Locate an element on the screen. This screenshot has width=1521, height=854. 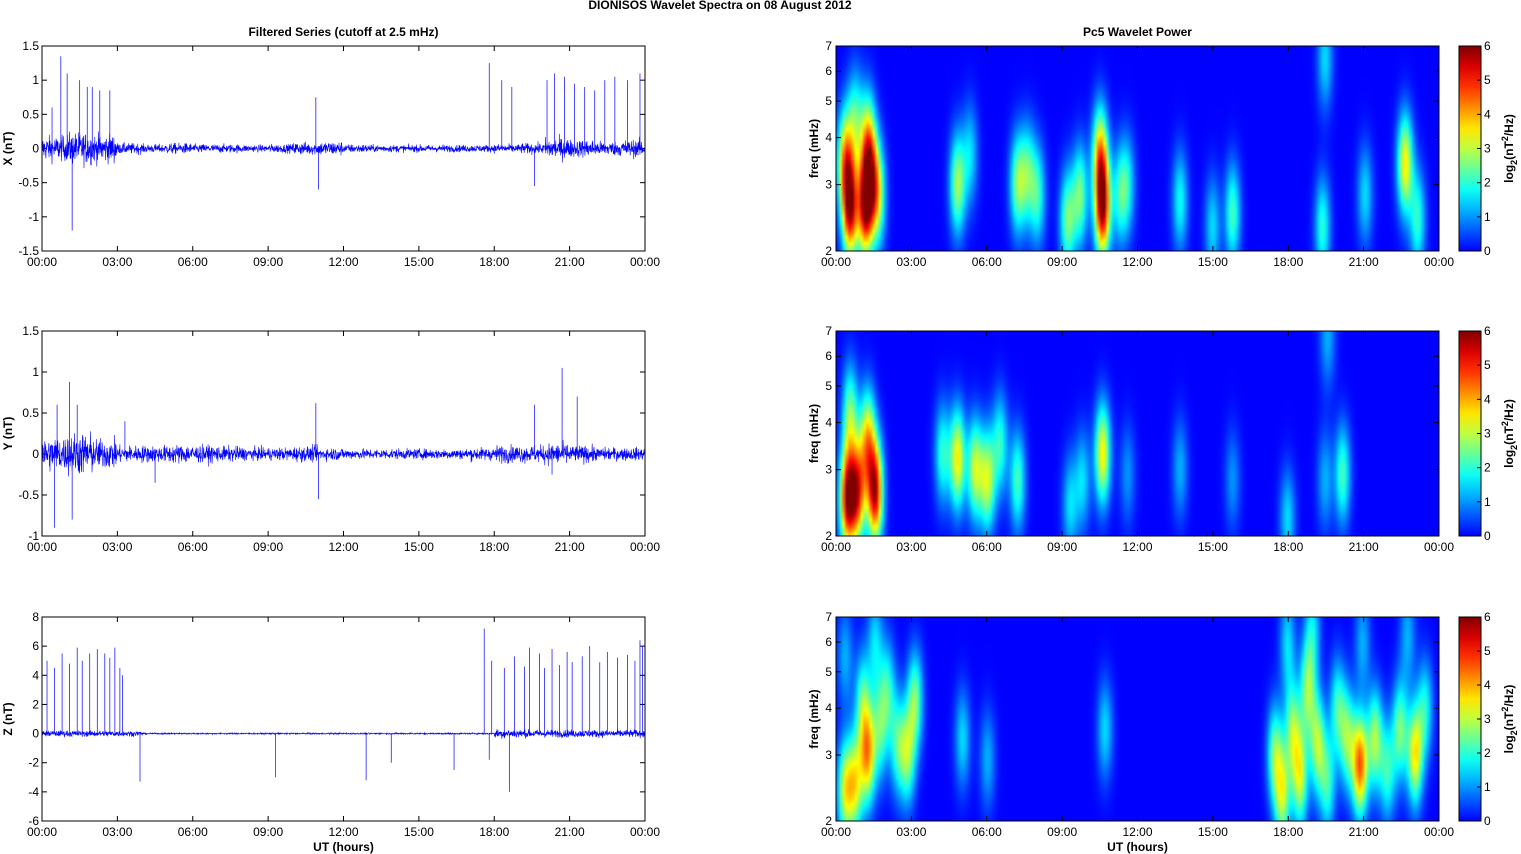
line-panel-3-plot-area is located at coordinates (343, 719).